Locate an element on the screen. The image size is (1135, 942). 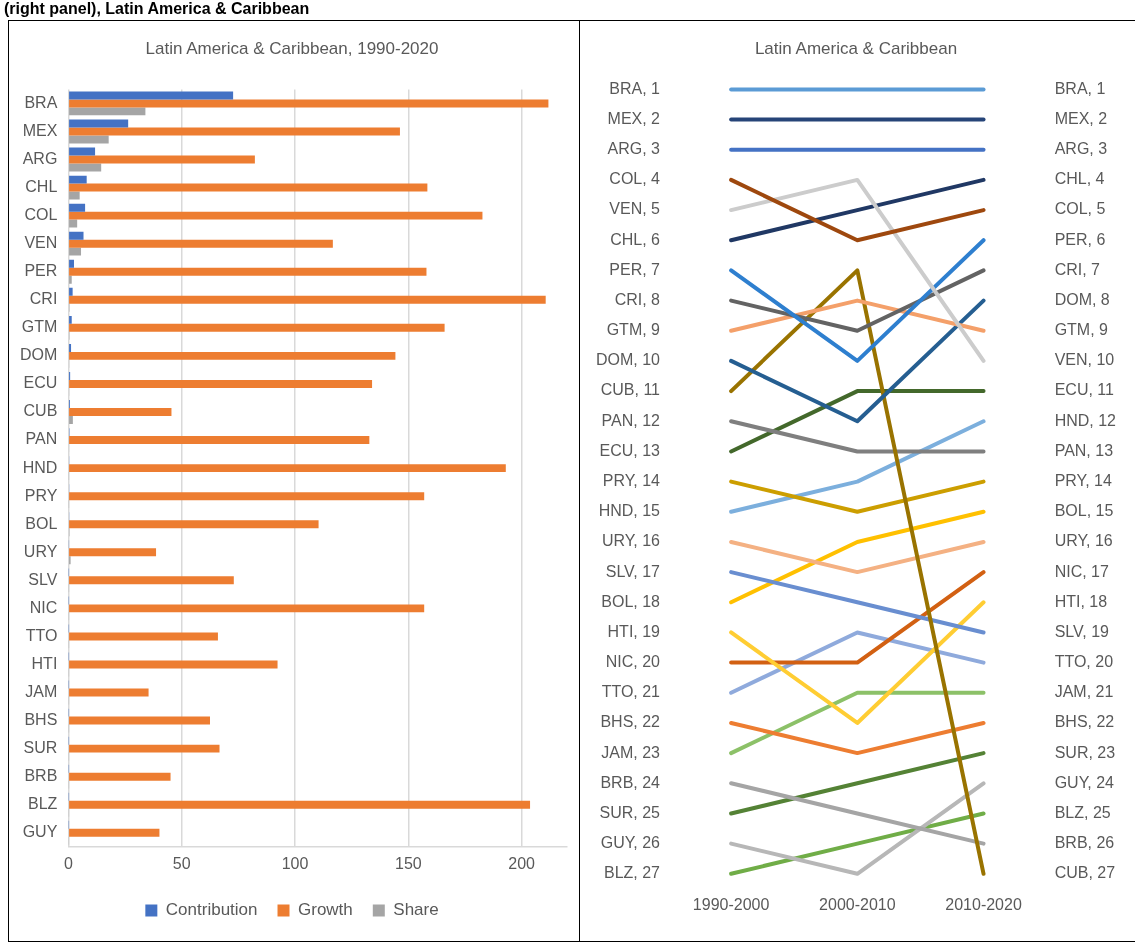
y-tick-label: BRB is located at coordinates (41, 776).